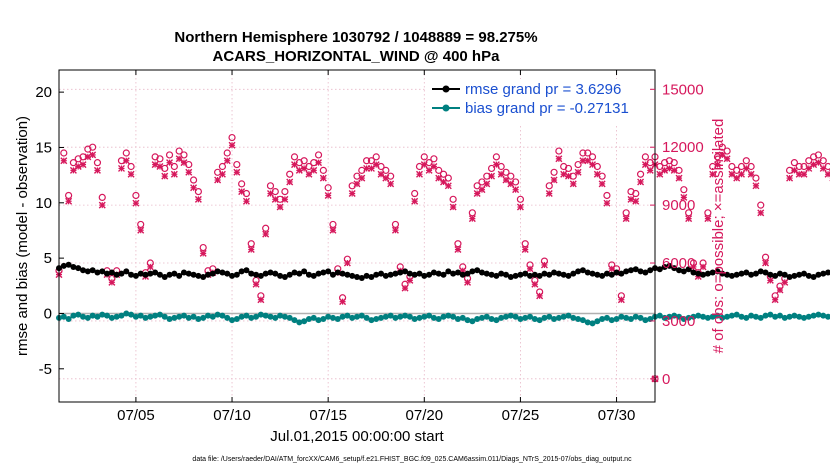 The image size is (830, 470). What do you see at coordinates (683, 89) in the screenshot?
I see `y-right-tick-label: 15000` at bounding box center [683, 89].